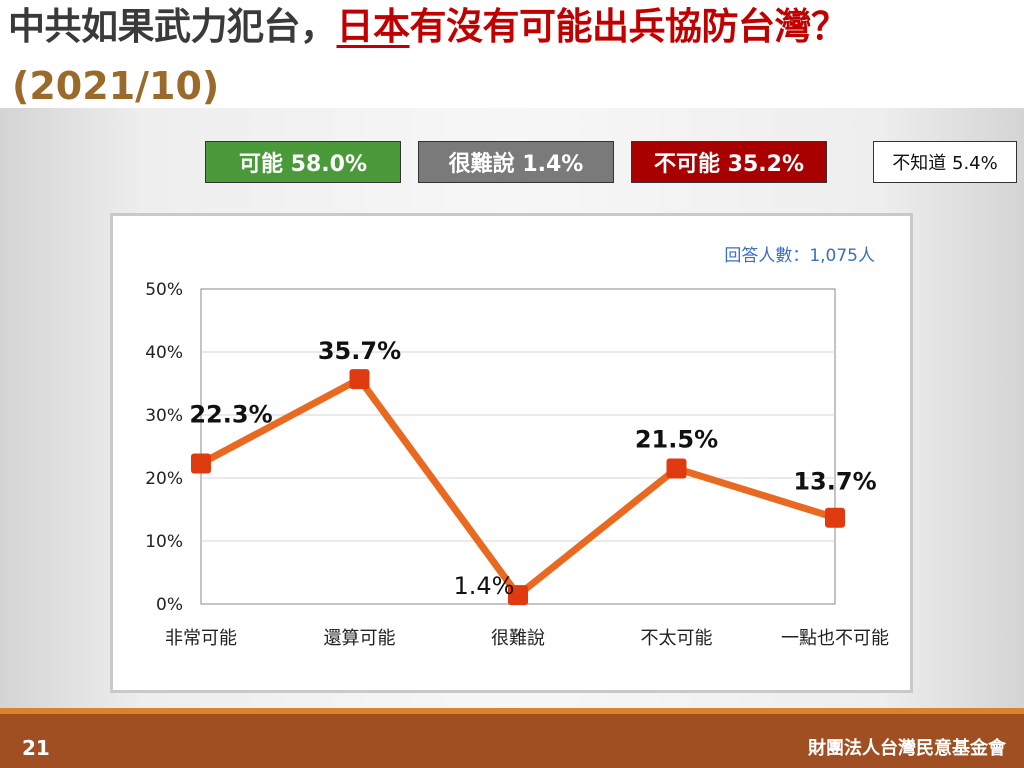 The height and width of the screenshot is (768, 1024). What do you see at coordinates (373, 26) in the screenshot?
I see `title-highlight-japan: 日本` at bounding box center [373, 26].